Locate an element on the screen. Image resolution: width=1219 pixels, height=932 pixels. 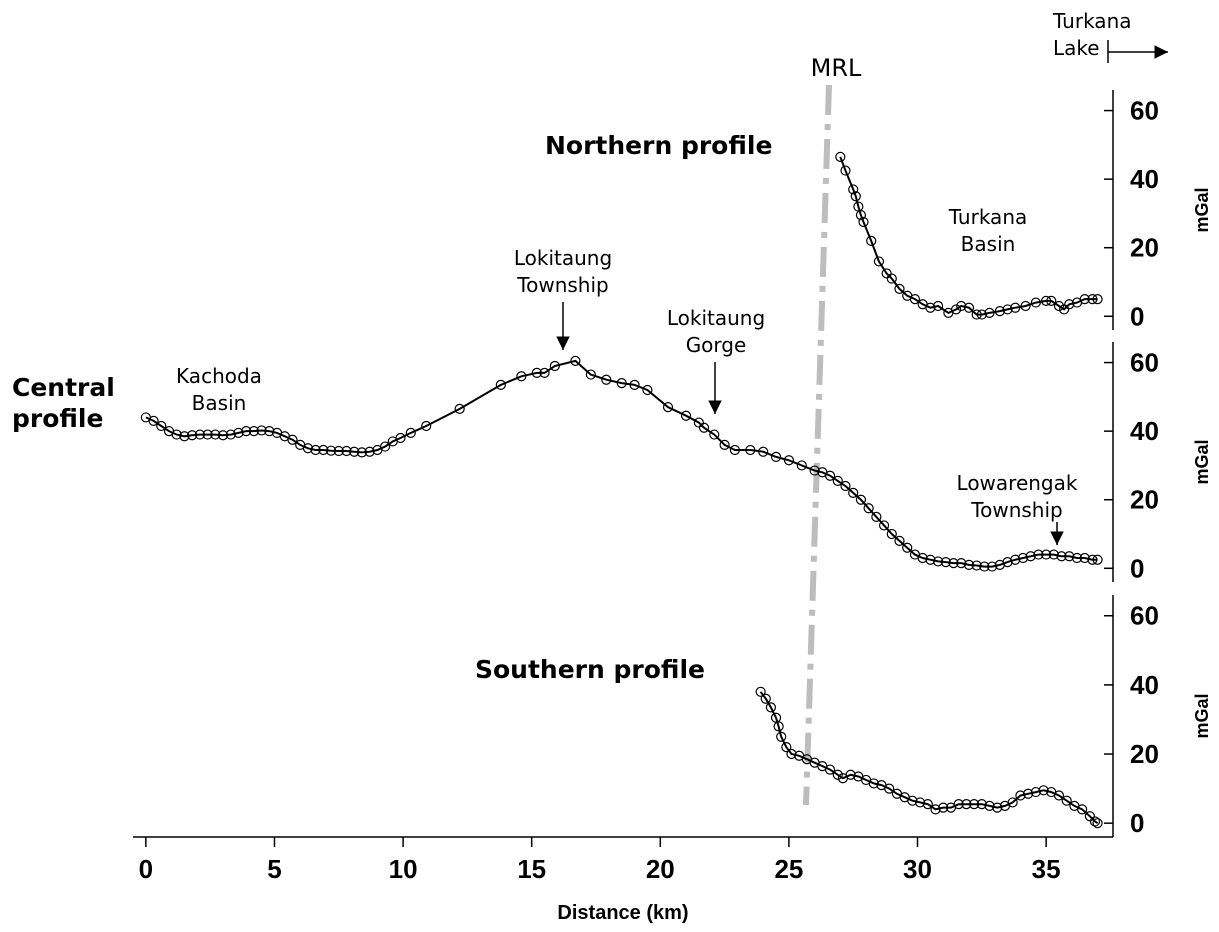
annotation: Kachoda Basin is located at coordinates (219, 389).